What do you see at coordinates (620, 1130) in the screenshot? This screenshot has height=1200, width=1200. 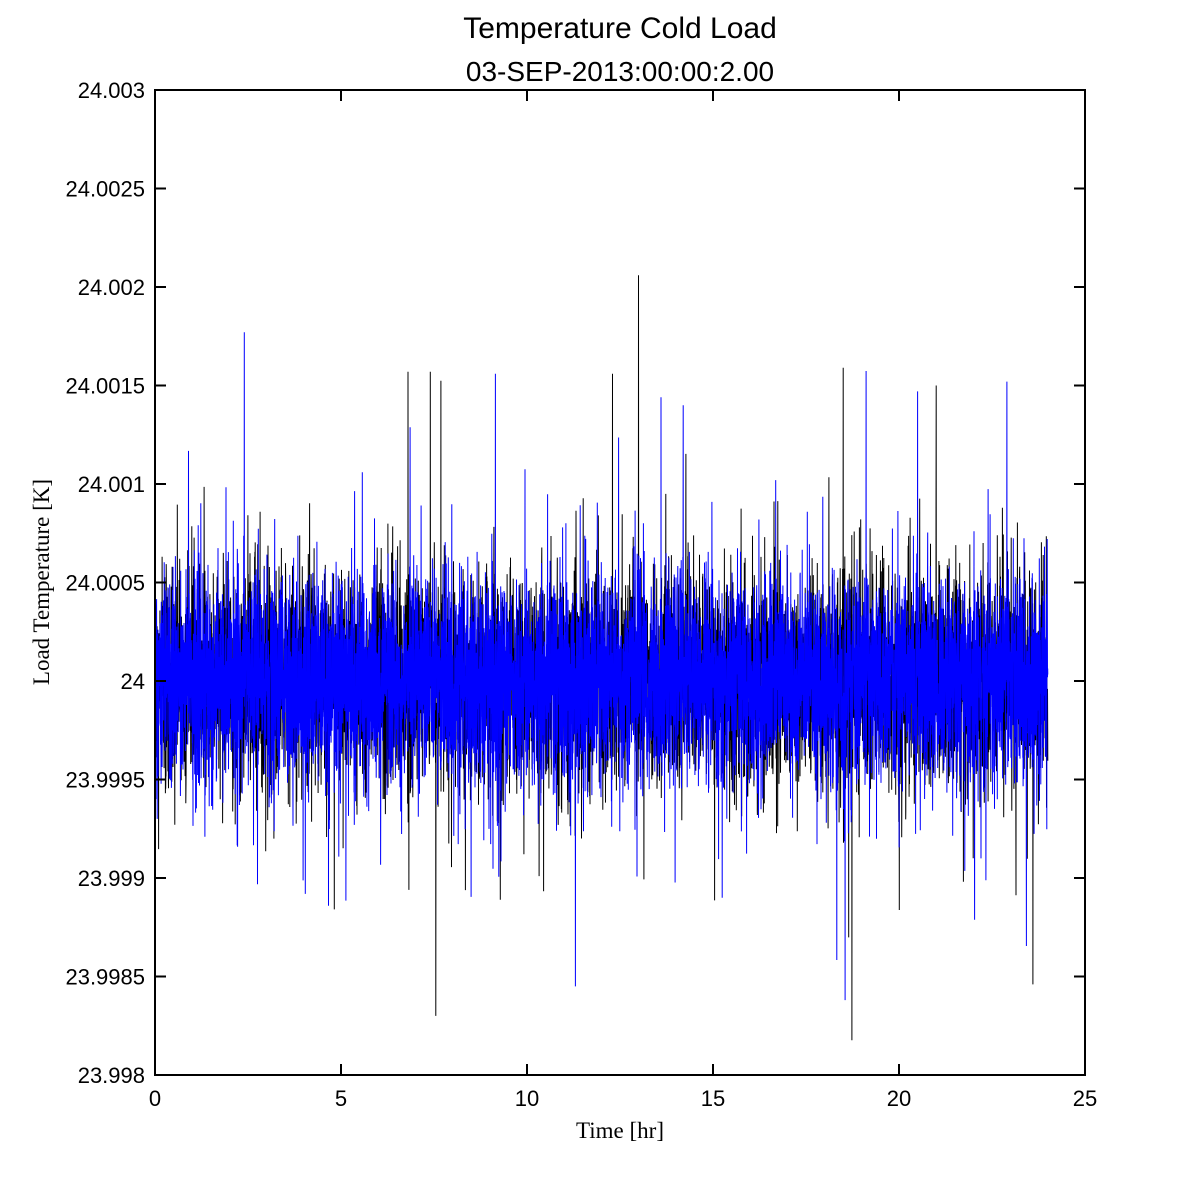 I see `x-axis-label: Time [hr]` at bounding box center [620, 1130].